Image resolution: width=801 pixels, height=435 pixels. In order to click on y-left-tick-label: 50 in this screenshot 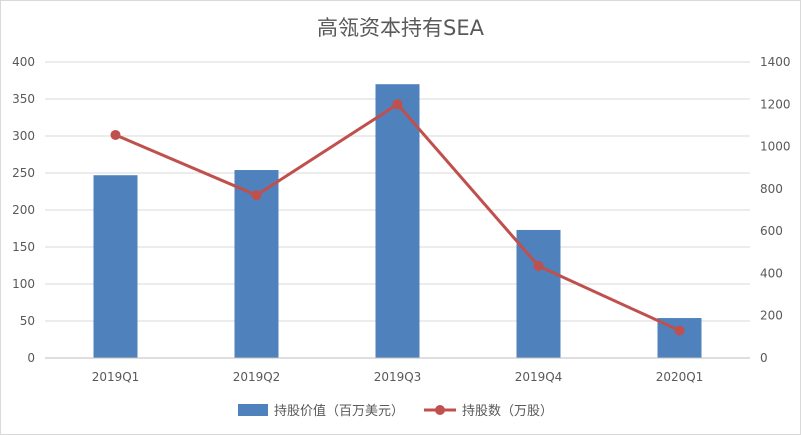, I will do `click(27, 321)`.